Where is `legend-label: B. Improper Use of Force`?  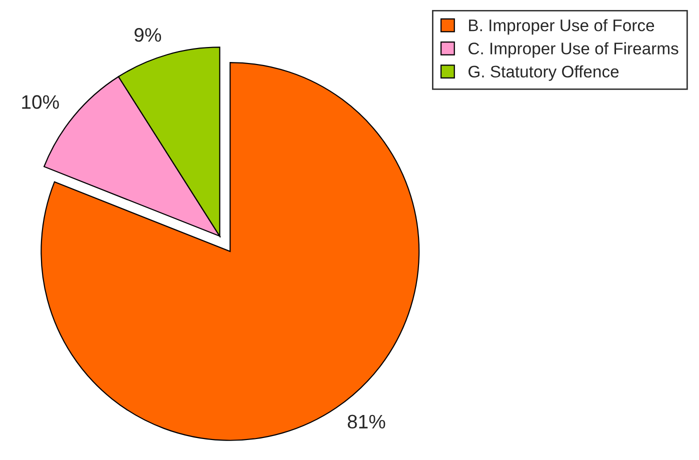 legend-label: B. Improper Use of Force is located at coordinates (561, 27).